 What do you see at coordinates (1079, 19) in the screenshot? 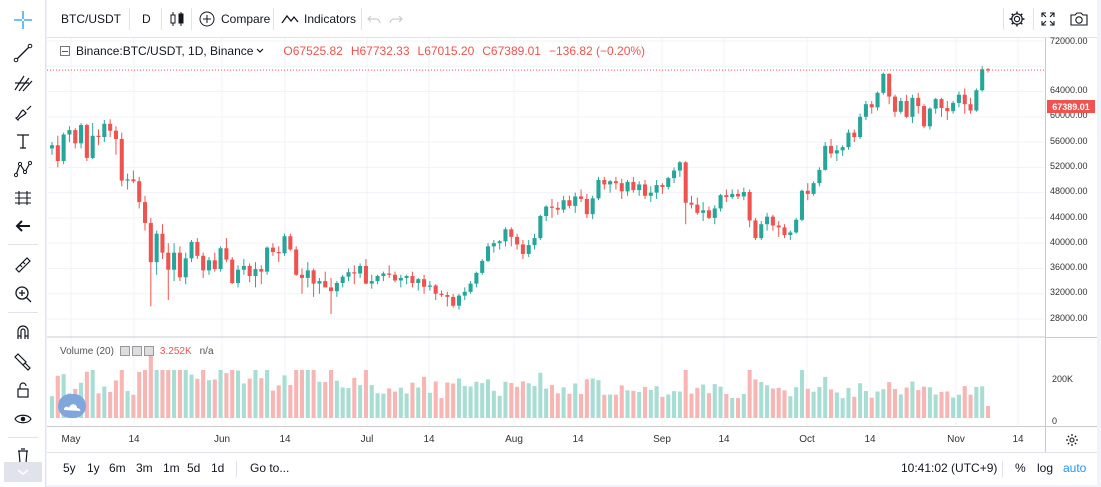
I see `snapshot-button` at bounding box center [1079, 19].